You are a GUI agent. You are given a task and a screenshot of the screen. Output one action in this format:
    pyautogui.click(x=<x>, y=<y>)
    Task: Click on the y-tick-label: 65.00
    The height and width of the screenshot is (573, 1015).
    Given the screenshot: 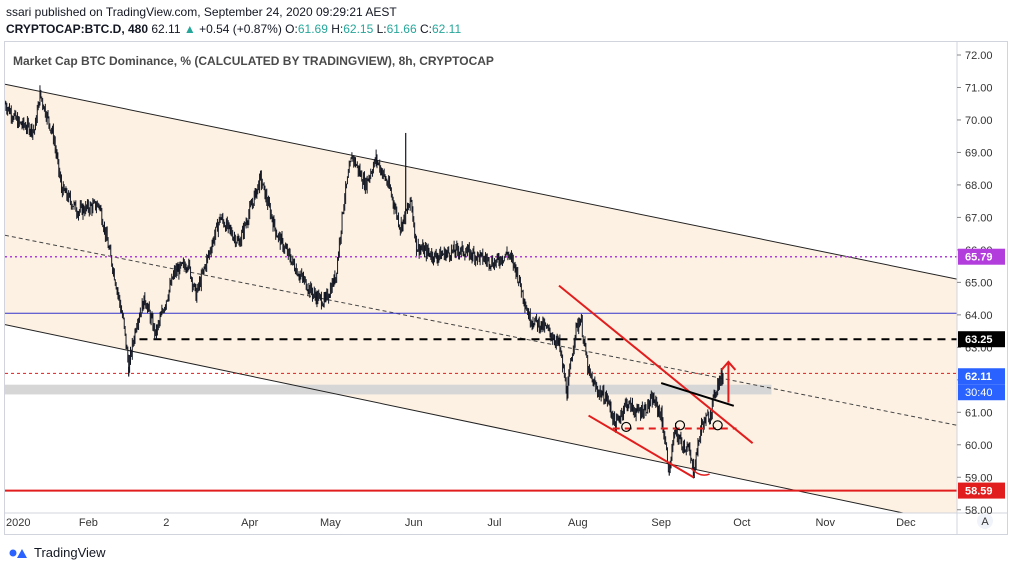 What is the action you would take?
    pyautogui.click(x=979, y=283)
    